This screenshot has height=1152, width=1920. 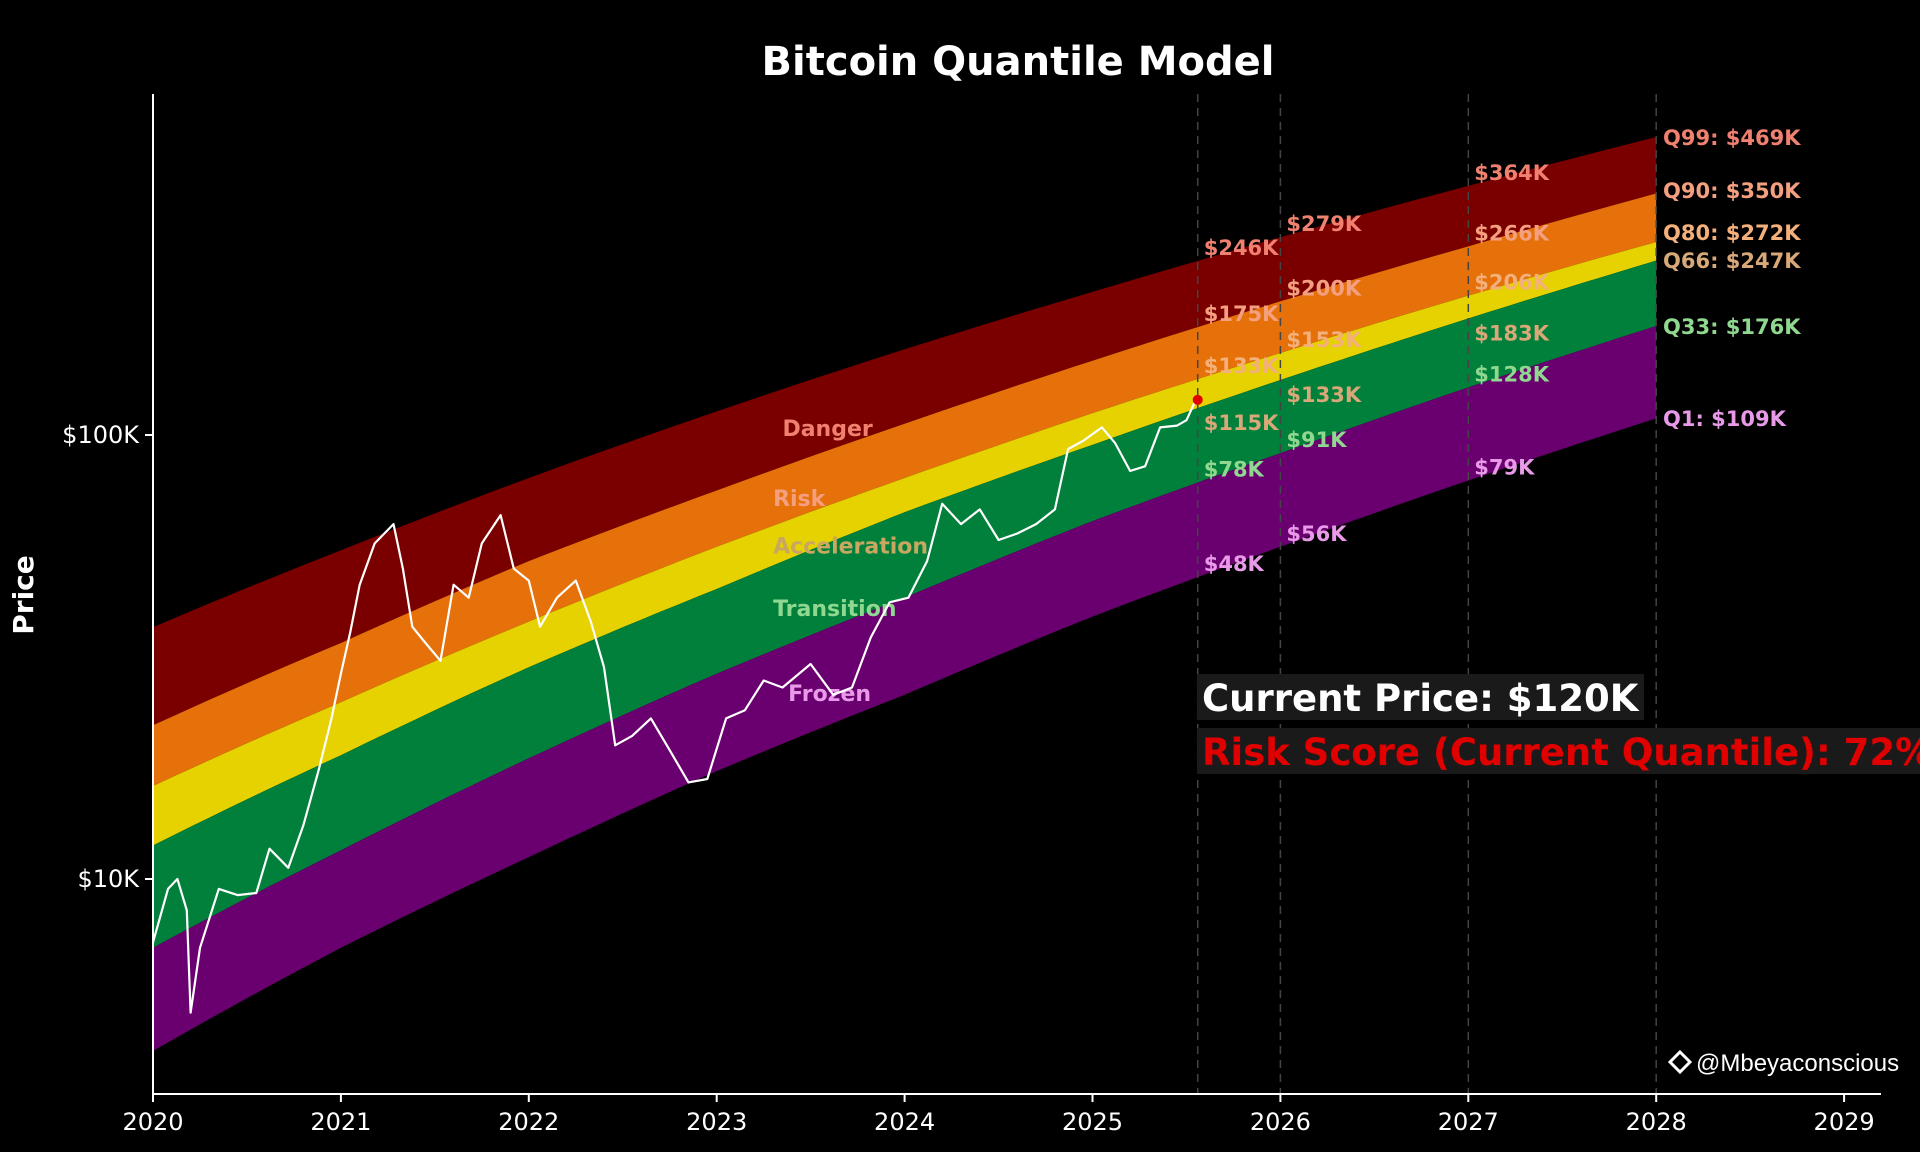 What do you see at coordinates (1511, 283) in the screenshot?
I see `value-label: $206K` at bounding box center [1511, 283].